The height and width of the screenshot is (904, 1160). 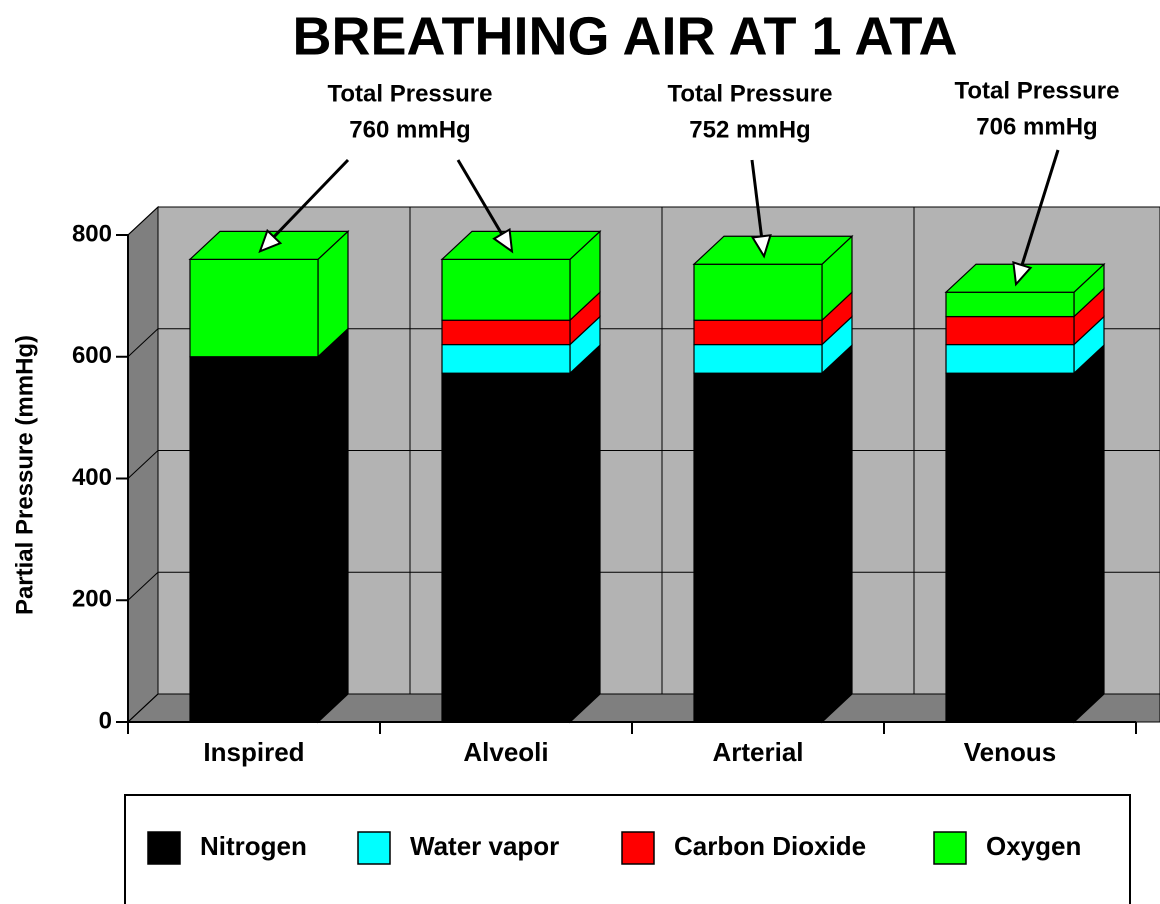 I want to click on y-tick-label: 600, so click(x=92, y=355).